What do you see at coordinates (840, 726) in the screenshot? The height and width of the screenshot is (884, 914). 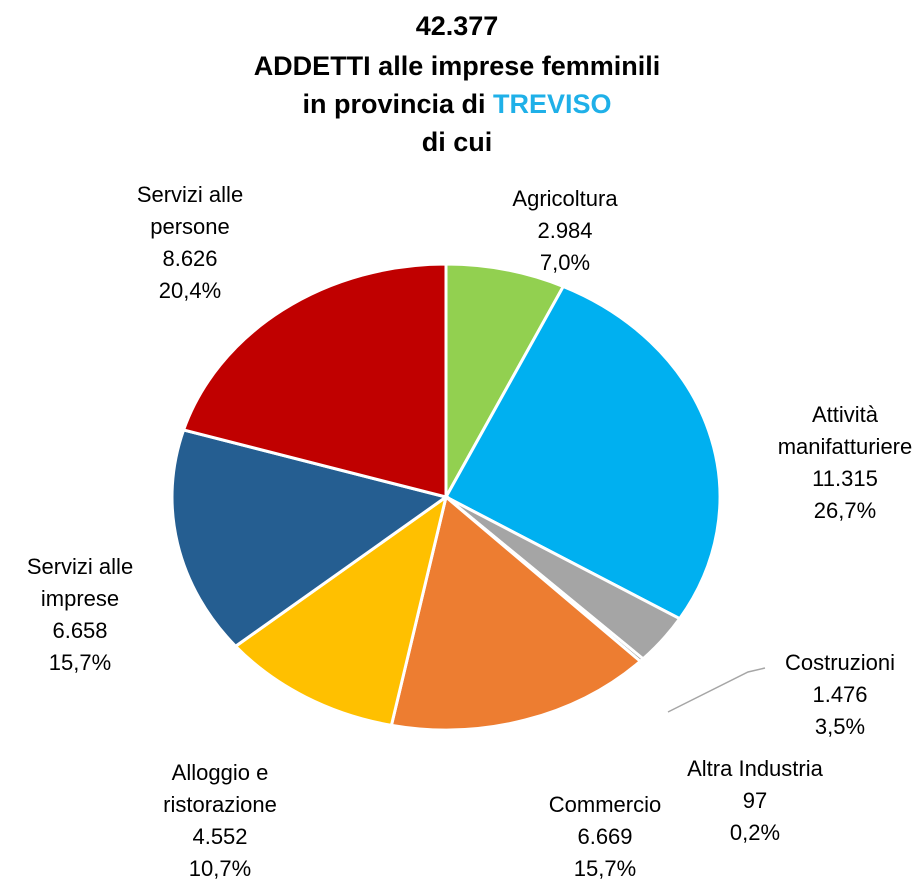 I see `percent-label: 3,5%` at bounding box center [840, 726].